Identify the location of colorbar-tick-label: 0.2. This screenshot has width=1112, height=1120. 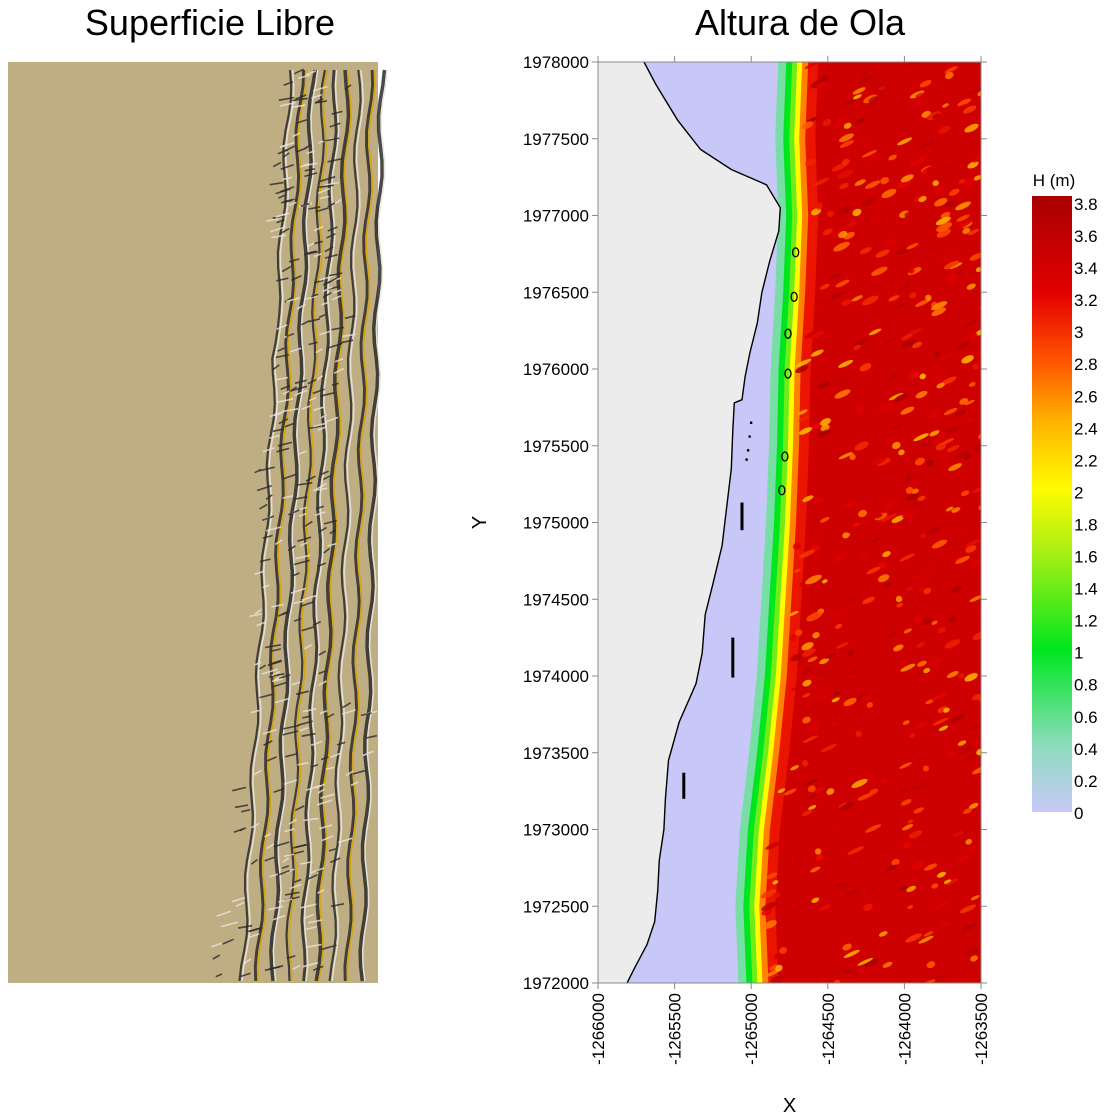
(1086, 781).